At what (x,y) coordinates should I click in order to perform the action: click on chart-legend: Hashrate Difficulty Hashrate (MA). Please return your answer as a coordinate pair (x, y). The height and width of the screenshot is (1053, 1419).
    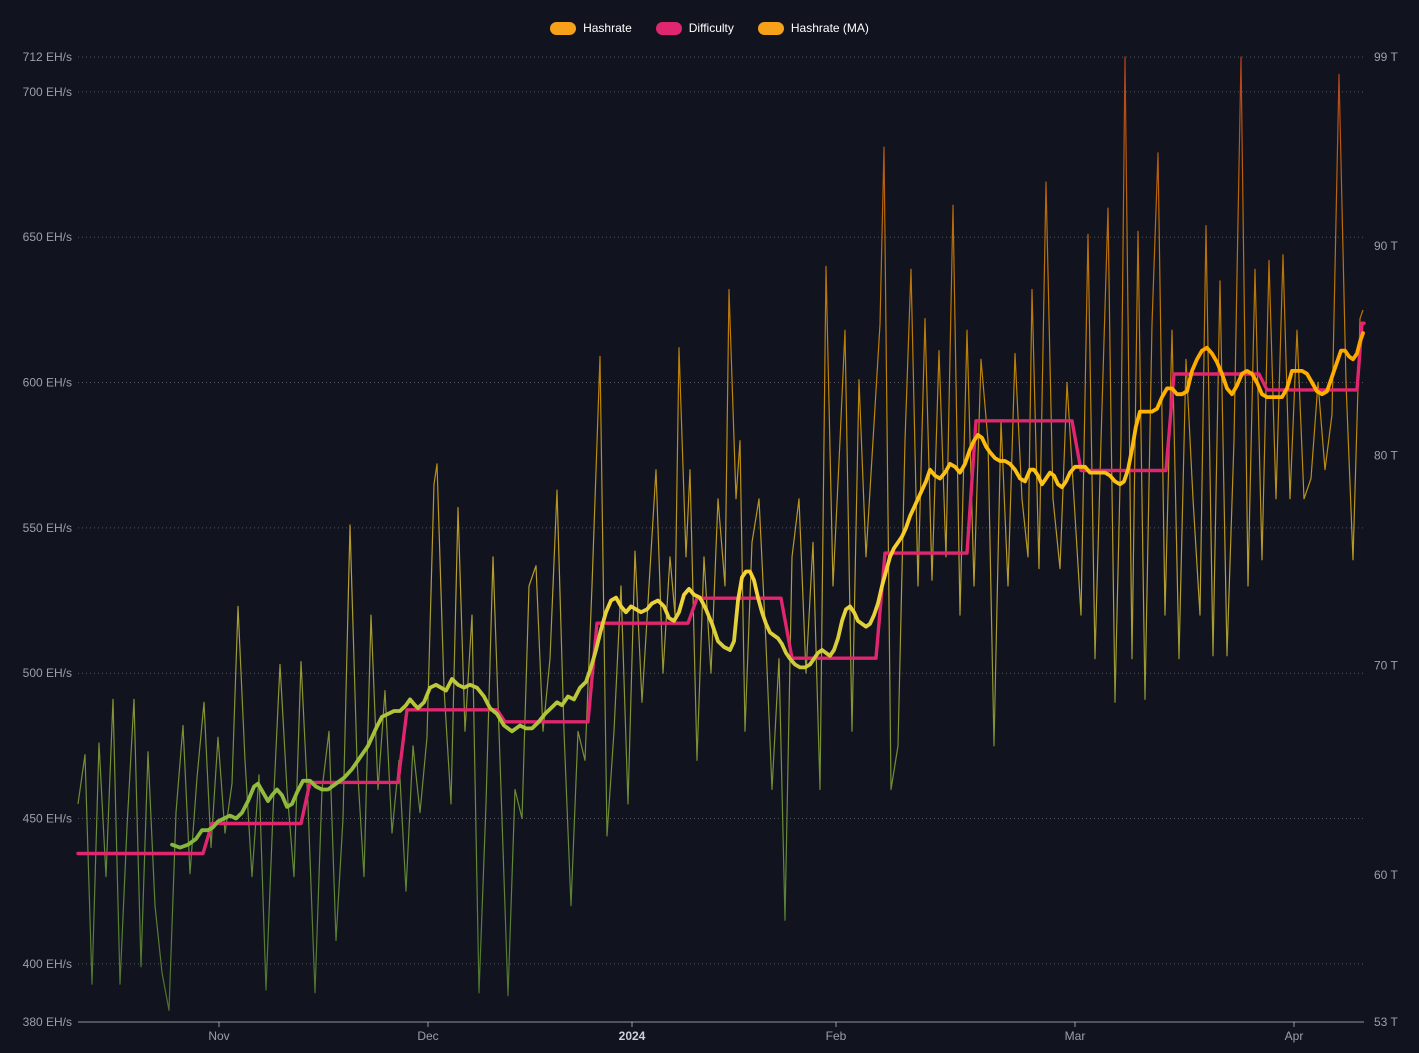
    Looking at the image, I should click on (709, 28).